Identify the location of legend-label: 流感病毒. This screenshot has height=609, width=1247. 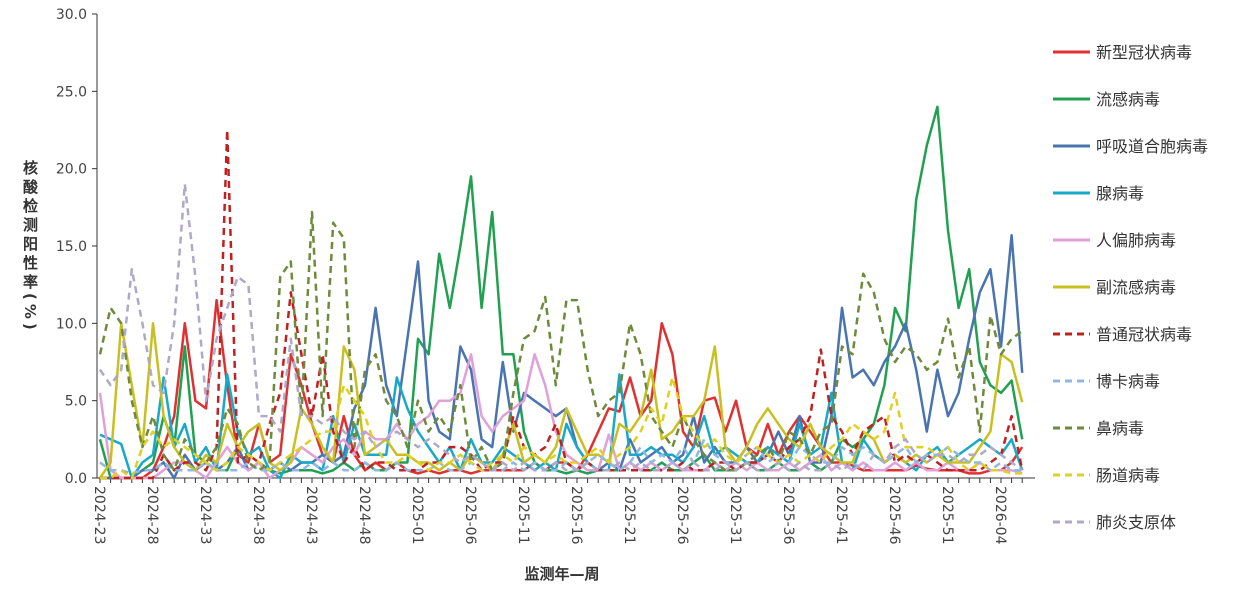
(1128, 99).